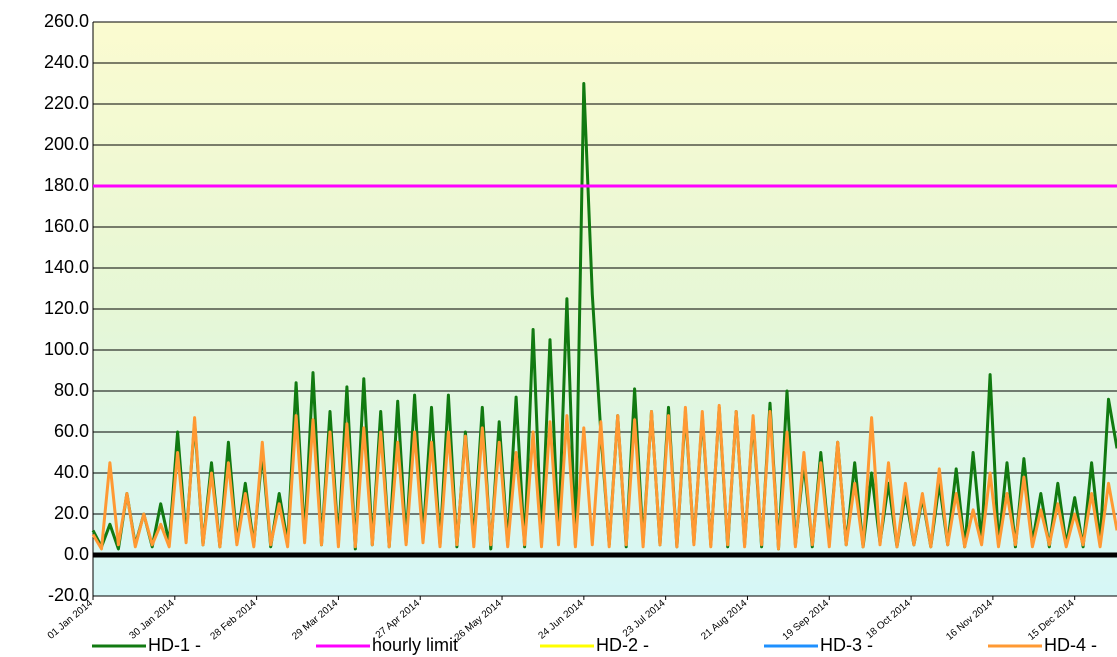 The image size is (1117, 657). What do you see at coordinates (66, 144) in the screenshot?
I see `y-tick-label: 200.0` at bounding box center [66, 144].